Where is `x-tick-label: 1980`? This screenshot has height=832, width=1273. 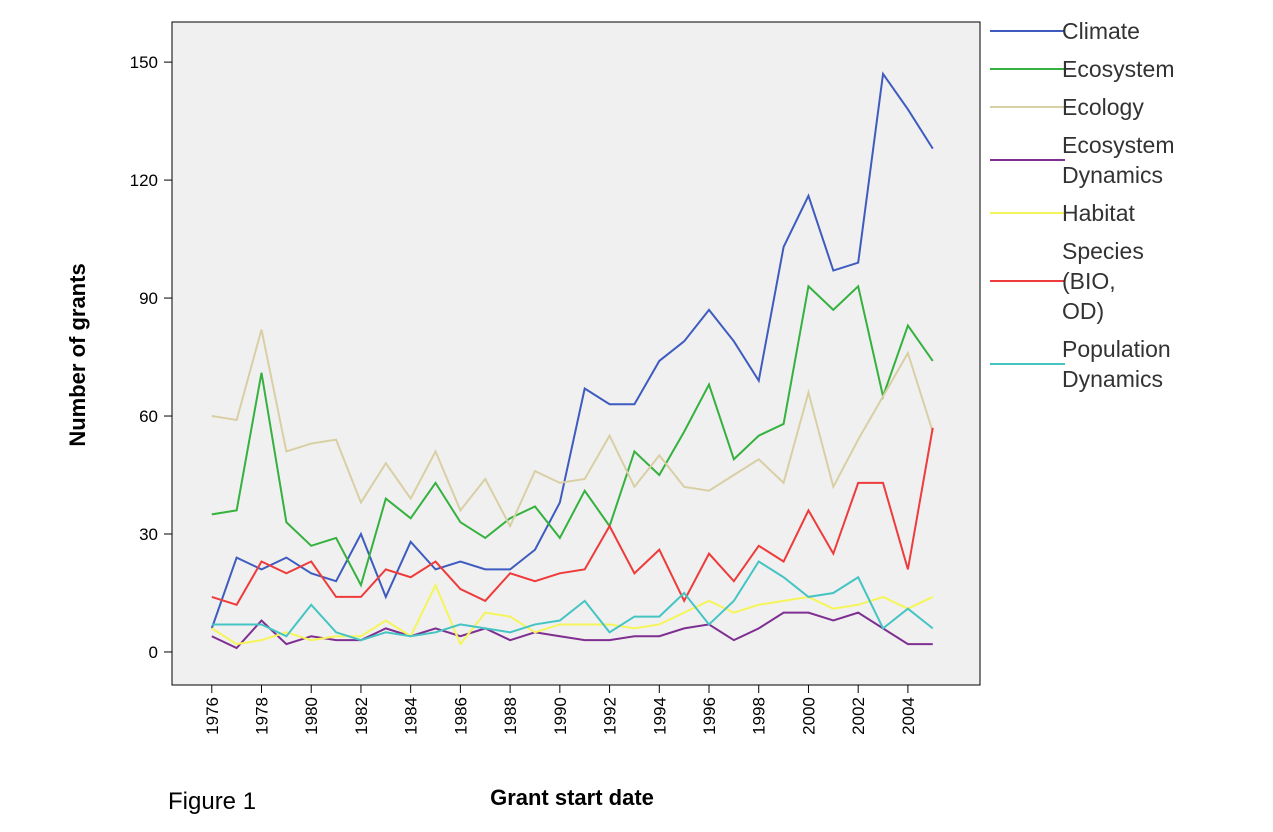 x-tick-label: 1980 is located at coordinates (311, 716).